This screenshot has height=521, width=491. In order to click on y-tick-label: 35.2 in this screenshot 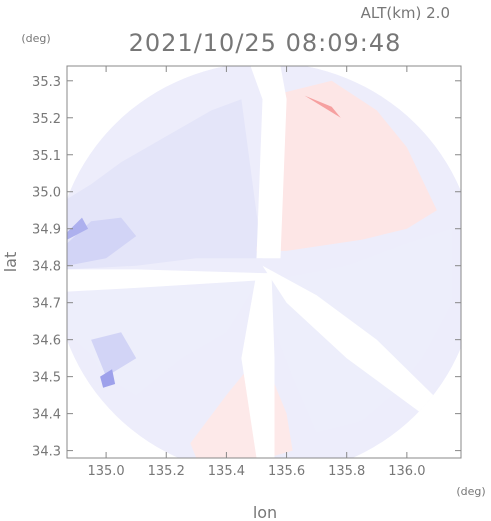, I will do `click(46, 119)`.